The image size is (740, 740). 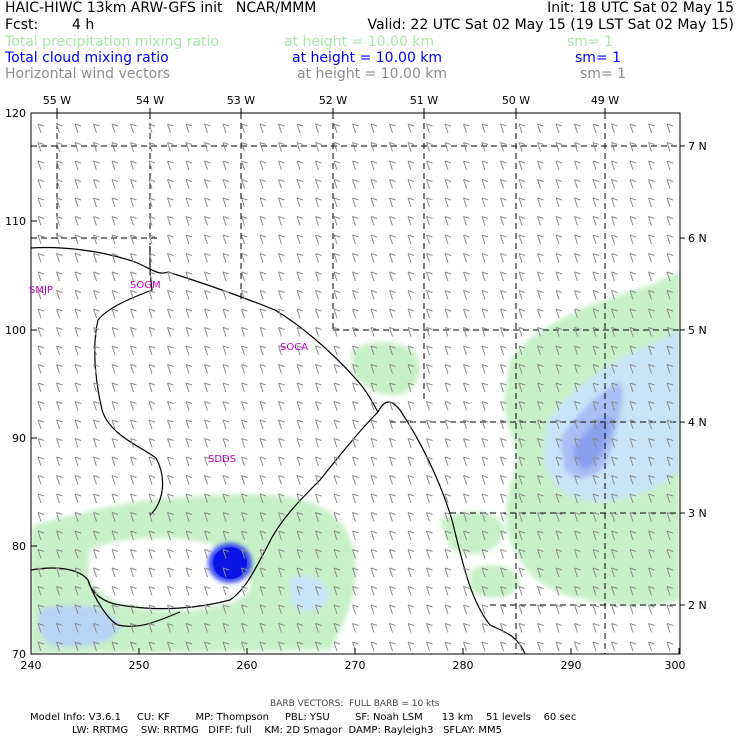 What do you see at coordinates (372, 74) in the screenshot?
I see `field-wind-level: at height = 10.00 km` at bounding box center [372, 74].